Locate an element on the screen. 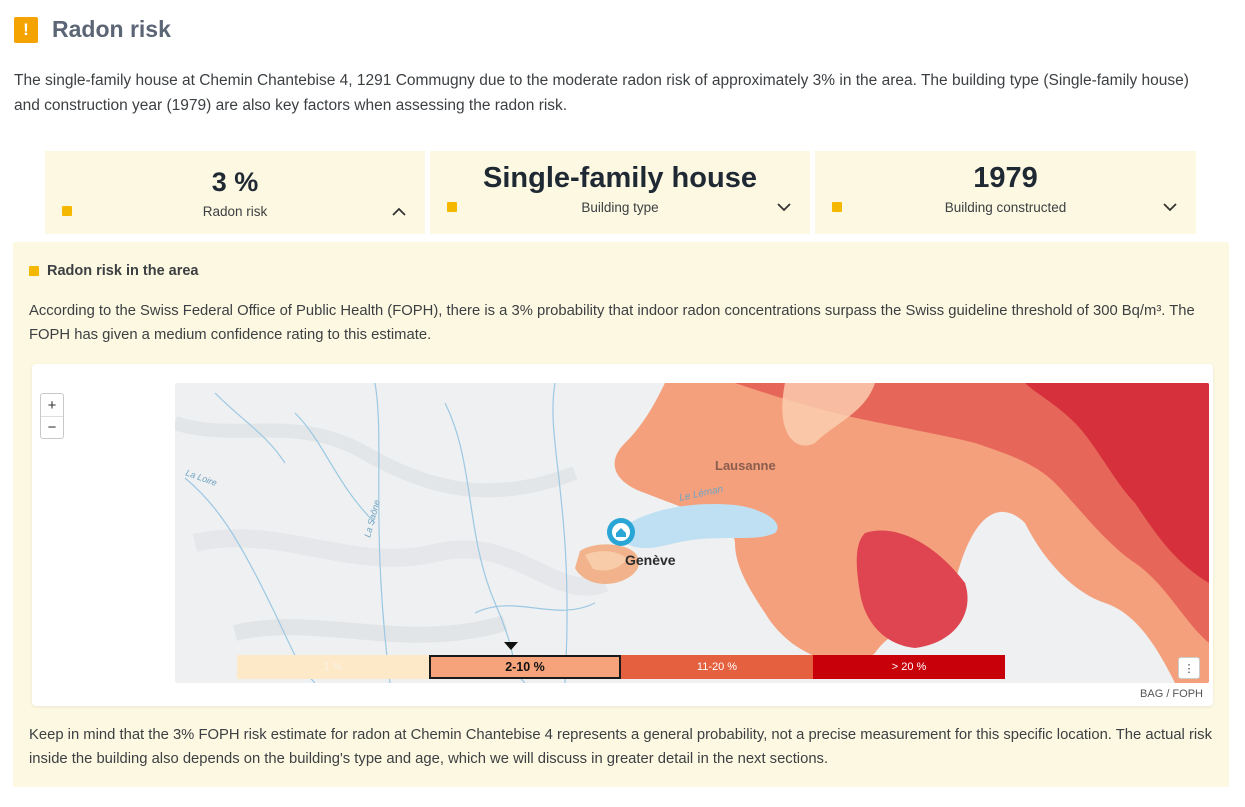 The height and width of the screenshot is (807, 1245). warning-icon: ! is located at coordinates (26, 29).